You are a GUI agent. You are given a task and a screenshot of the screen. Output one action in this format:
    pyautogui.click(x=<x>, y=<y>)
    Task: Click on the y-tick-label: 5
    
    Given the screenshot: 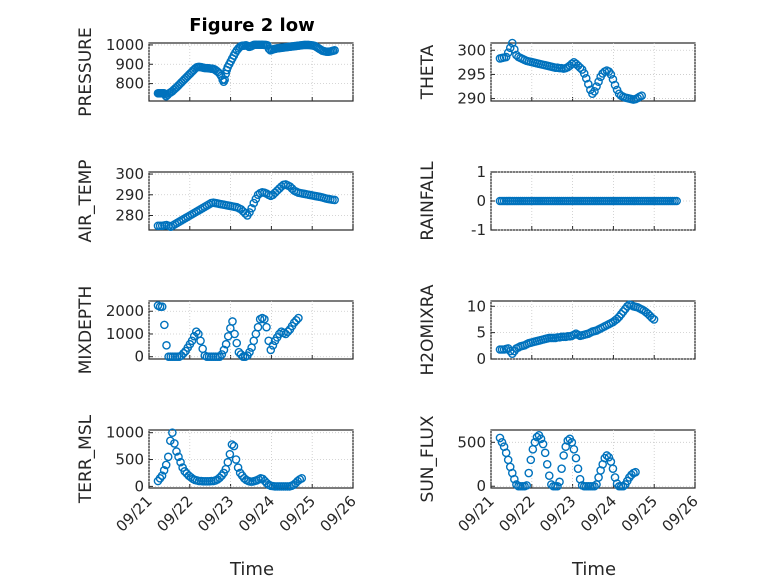 What is the action you would take?
    pyautogui.click(x=481, y=333)
    